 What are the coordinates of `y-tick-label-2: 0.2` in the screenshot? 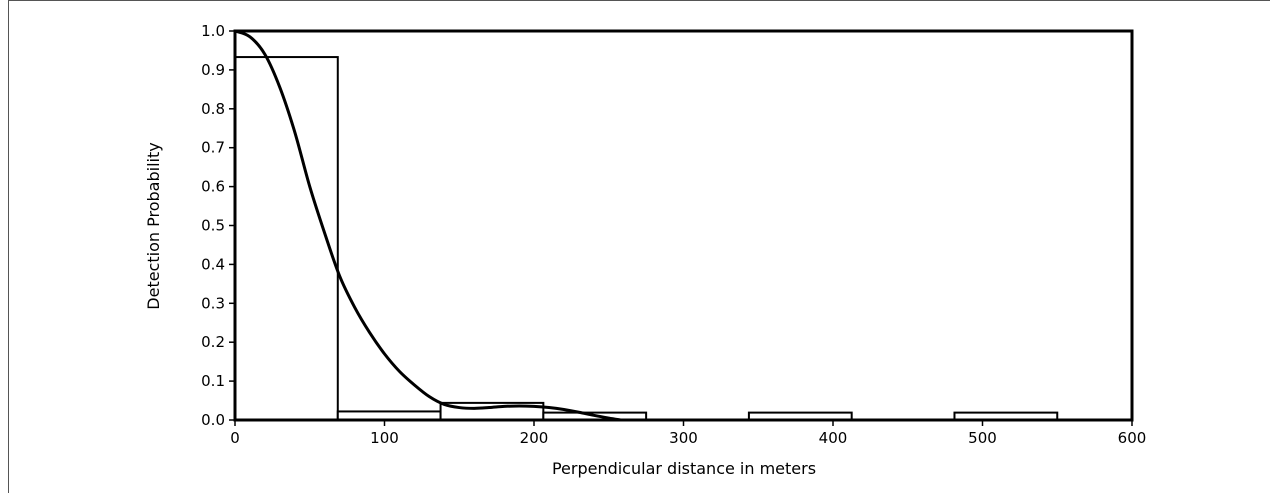 It's located at (213, 342).